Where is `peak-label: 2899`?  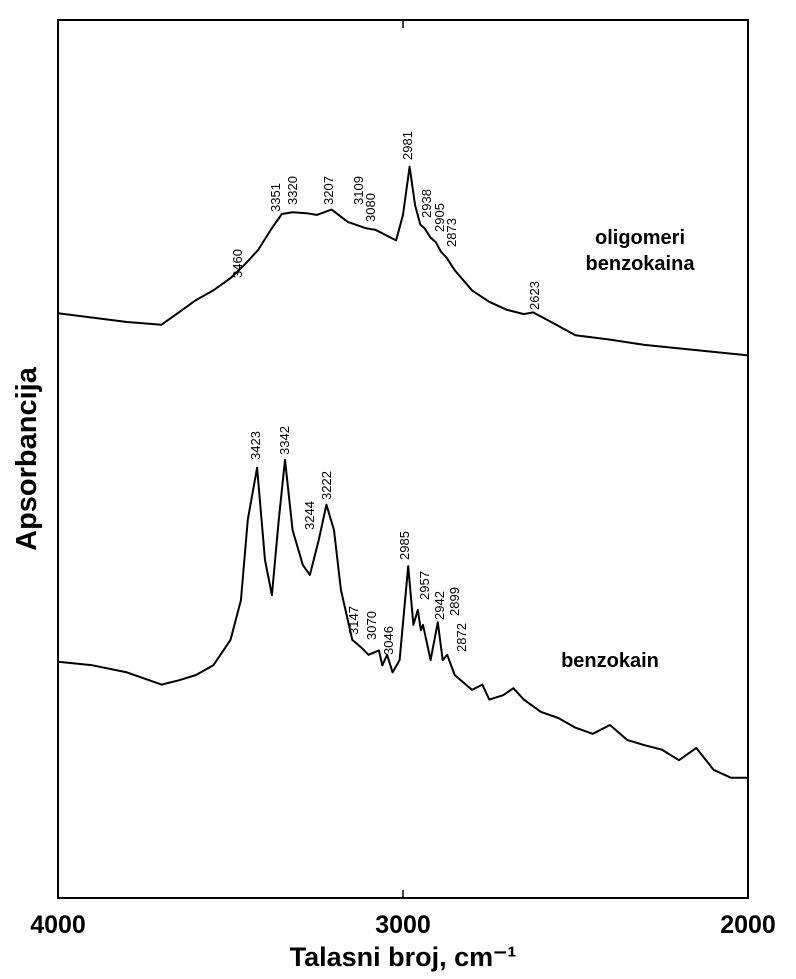 peak-label: 2899 is located at coordinates (454, 601).